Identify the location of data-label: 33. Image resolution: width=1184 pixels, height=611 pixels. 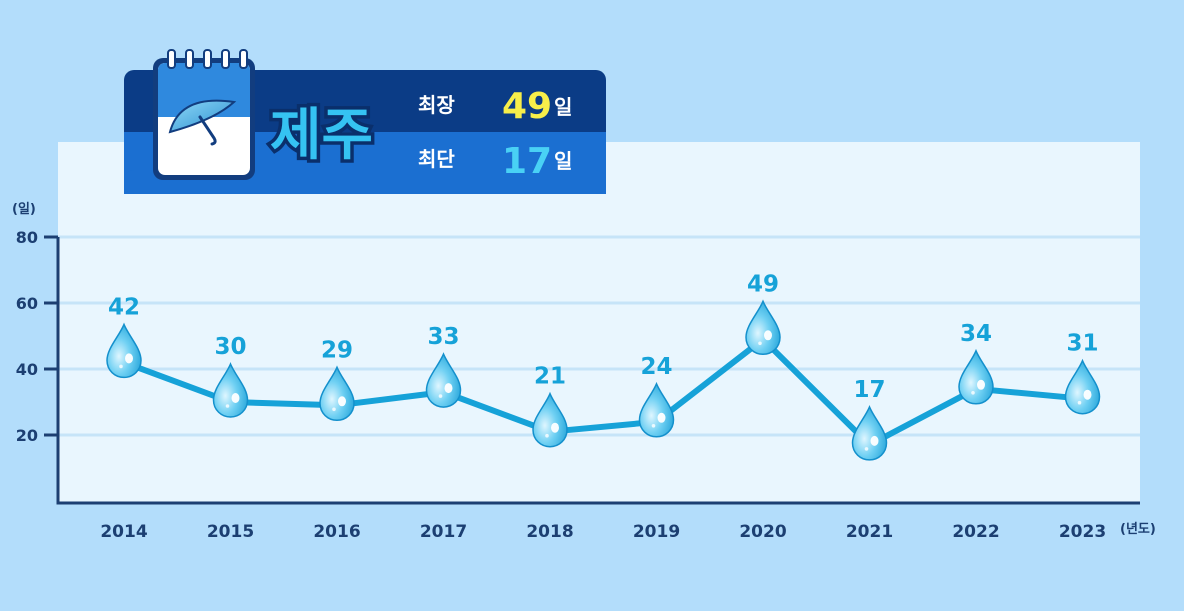
(443, 337).